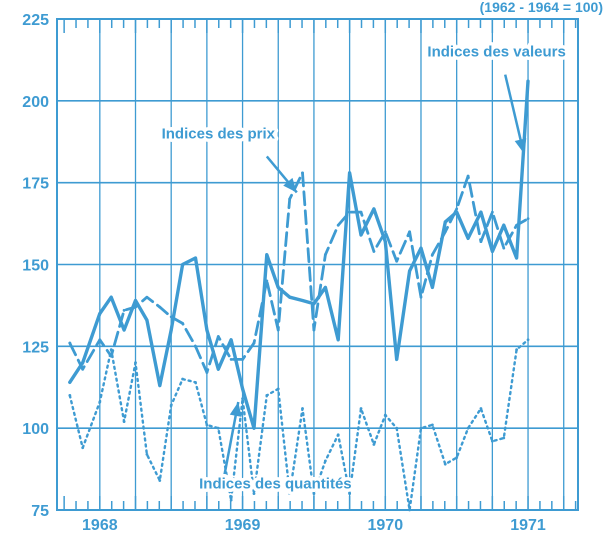 This screenshot has width=603, height=541. I want to click on y-tick-label: 75, so click(40, 511).